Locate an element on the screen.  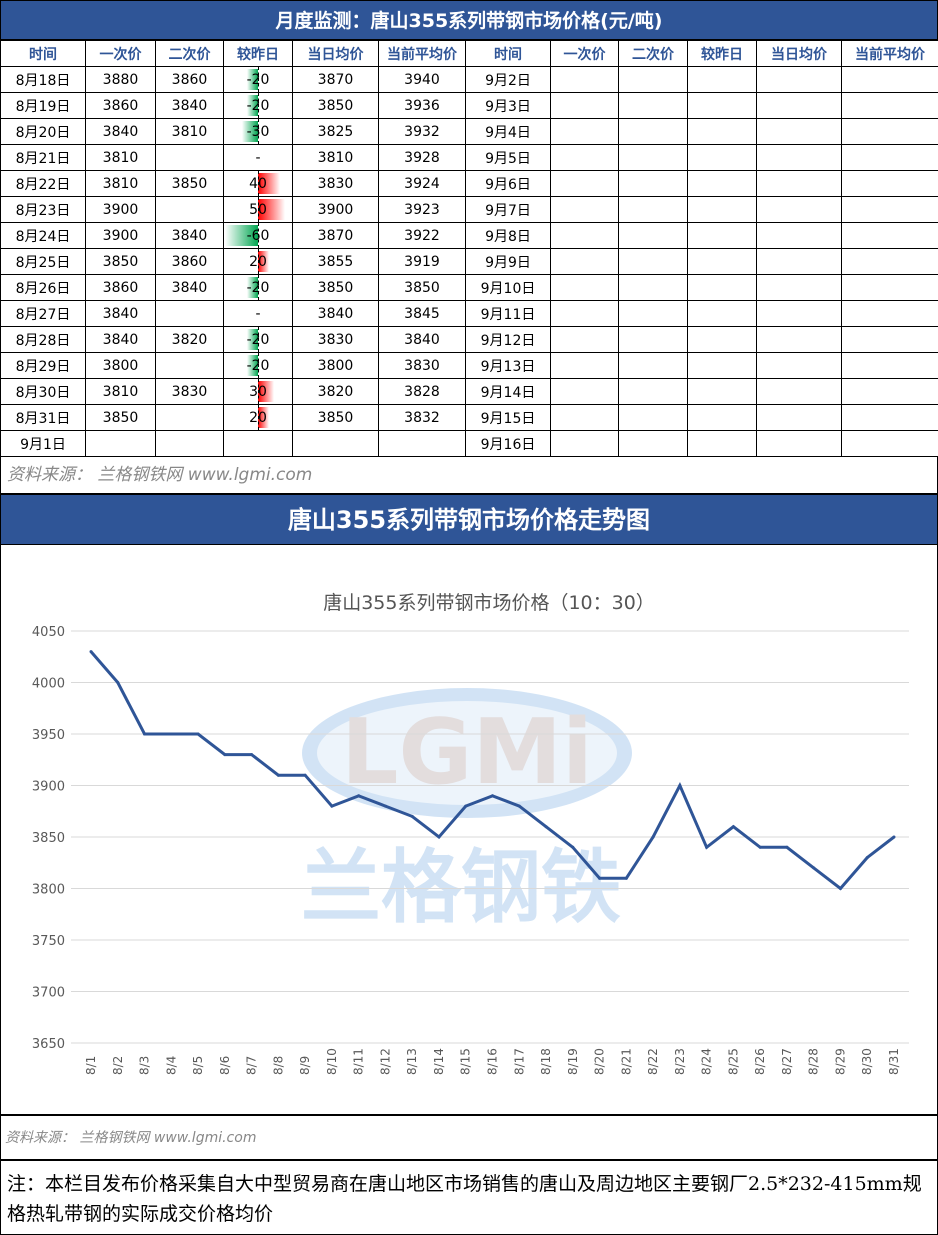
table-cell: 3928 is located at coordinates (422, 157).